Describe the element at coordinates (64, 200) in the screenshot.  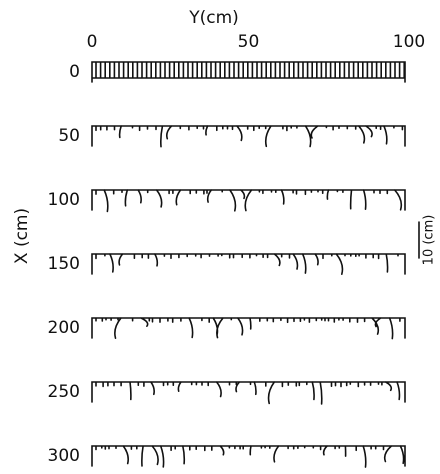
I see `x-tick-label: 100` at that location.